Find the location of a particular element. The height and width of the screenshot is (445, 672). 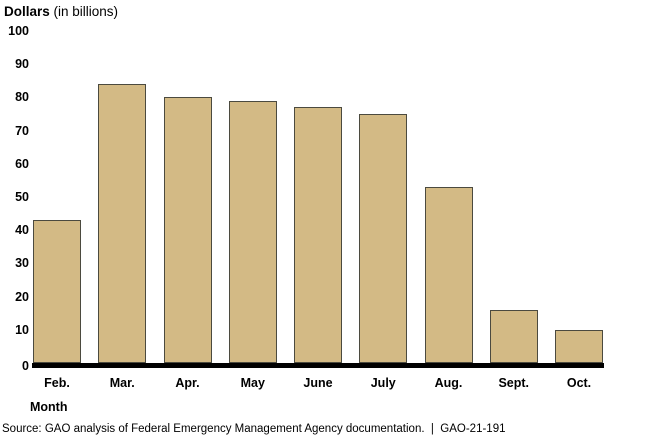

bar-mar is located at coordinates (122, 223).